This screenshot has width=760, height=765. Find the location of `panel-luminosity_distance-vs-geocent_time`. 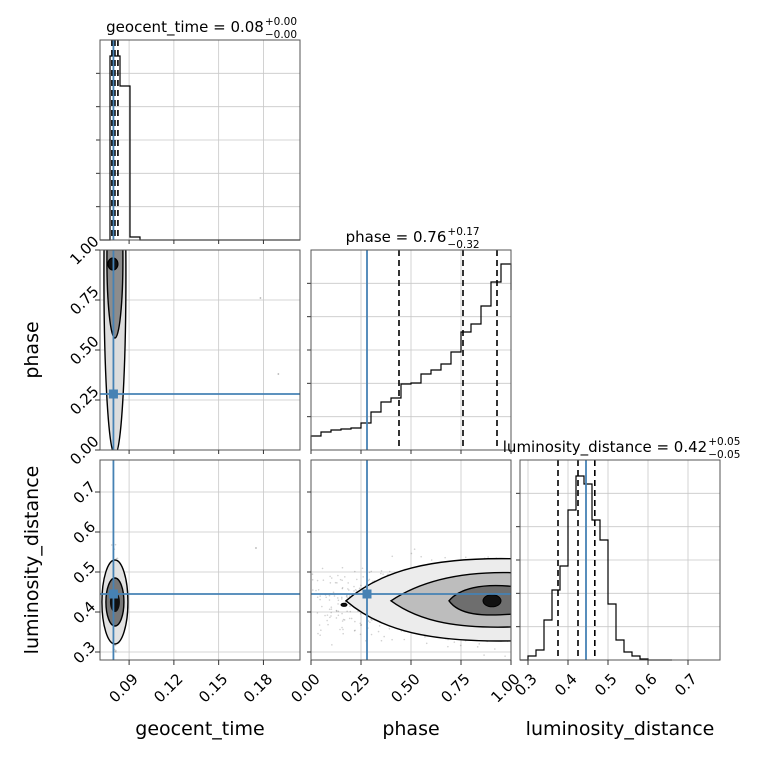

panel-luminosity_distance-vs-geocent_time is located at coordinates (200, 560).